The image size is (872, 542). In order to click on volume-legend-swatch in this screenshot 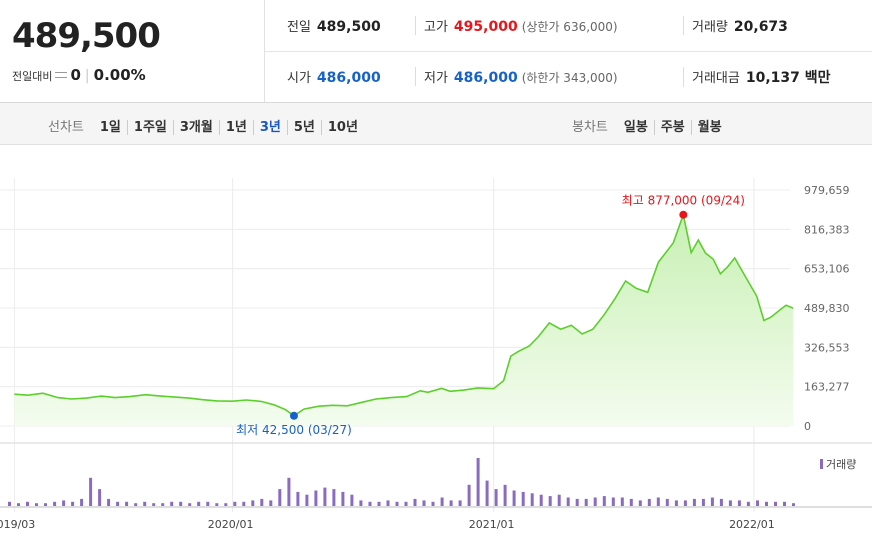, I will do `click(821, 464)`.